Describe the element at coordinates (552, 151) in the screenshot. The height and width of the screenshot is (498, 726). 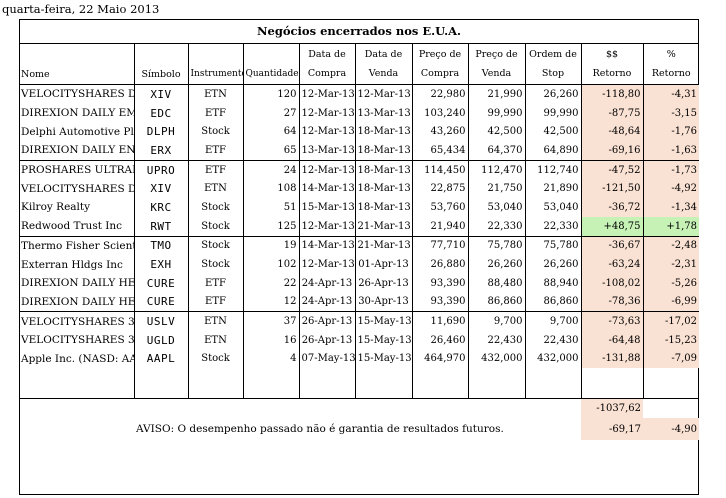
I see `stop-cell: 64,890` at that location.